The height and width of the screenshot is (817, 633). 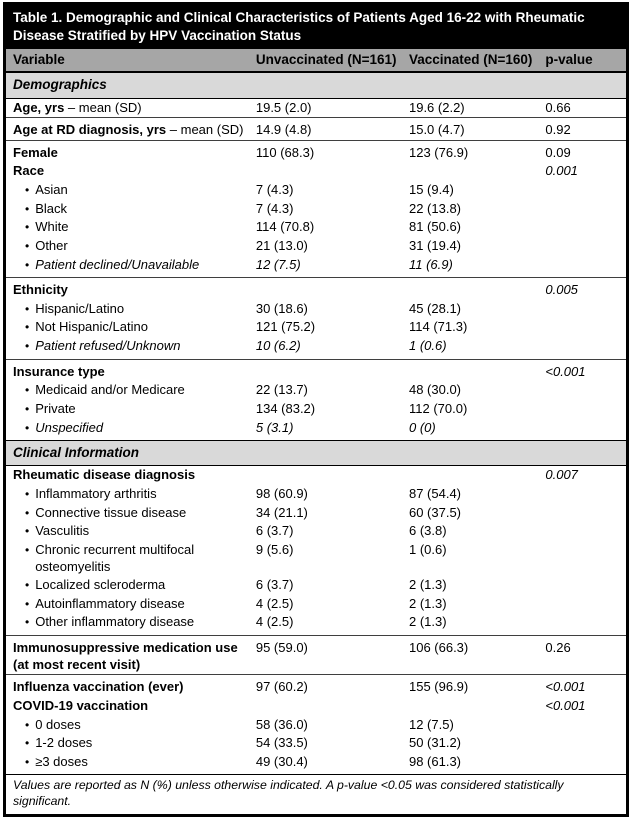 I want to click on table-row: • White 114 (70.8) 81 (50.6), so click(x=316, y=227).